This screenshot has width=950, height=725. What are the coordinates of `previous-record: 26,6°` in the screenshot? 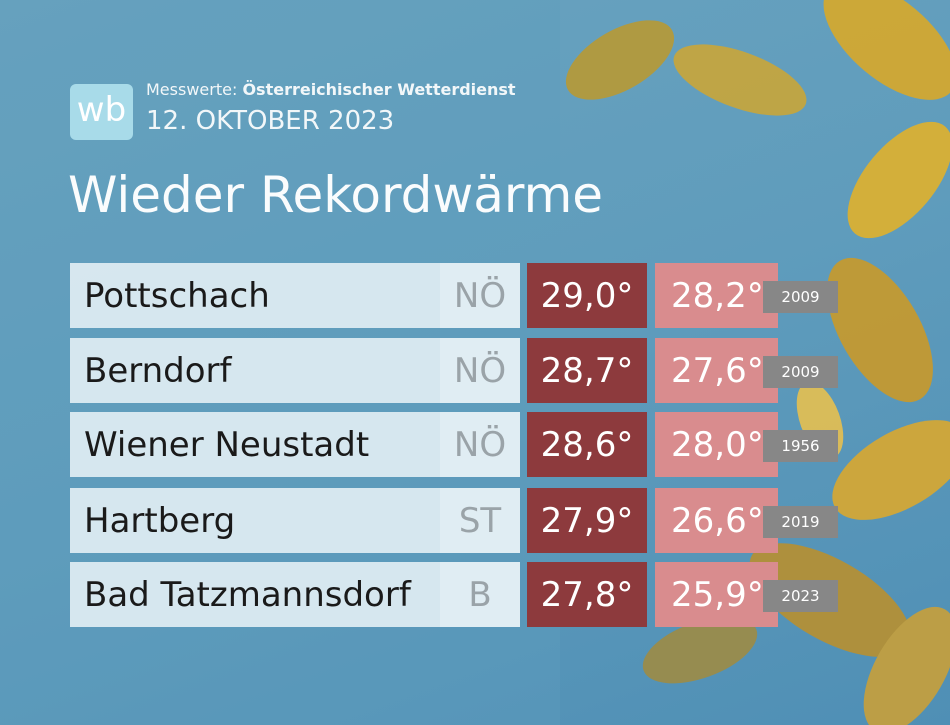 It's located at (716, 520).